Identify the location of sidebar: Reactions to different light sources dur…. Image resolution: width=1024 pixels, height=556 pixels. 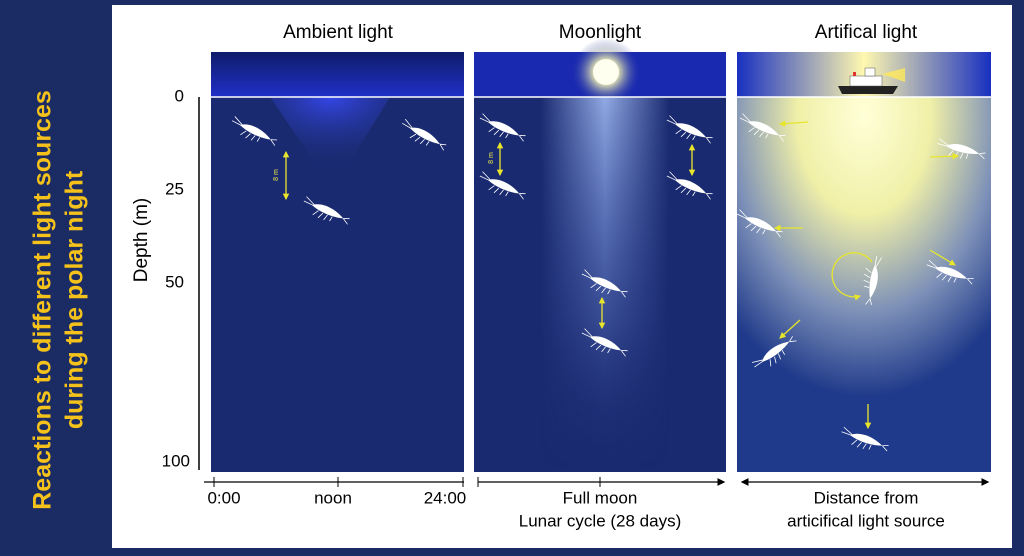
(59, 300).